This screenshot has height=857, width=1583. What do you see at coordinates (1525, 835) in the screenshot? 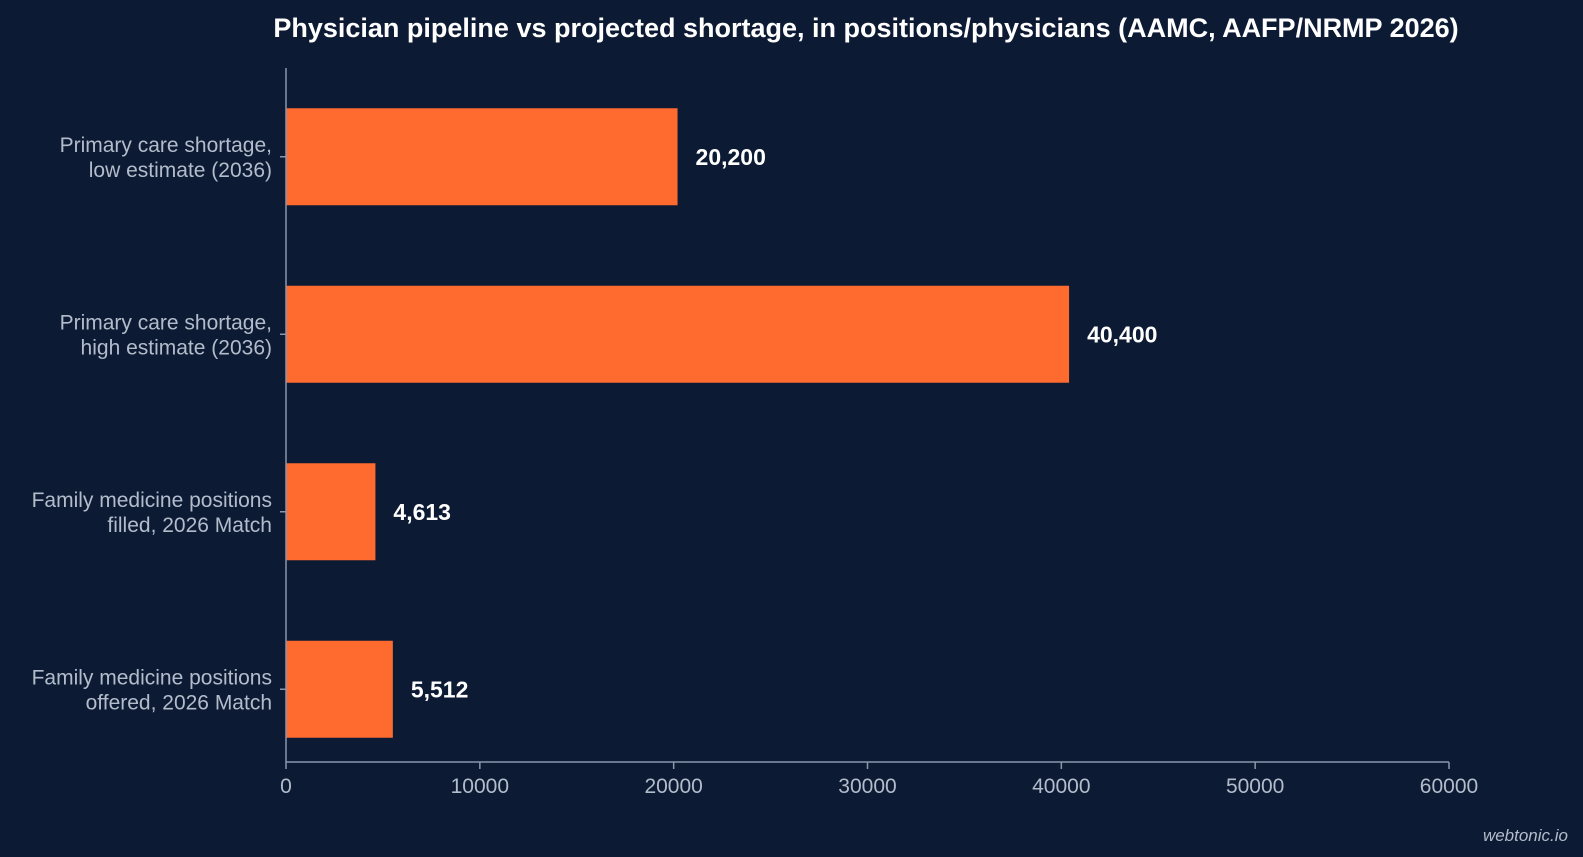
I see `watermark-text: webtonic.io` at bounding box center [1525, 835].